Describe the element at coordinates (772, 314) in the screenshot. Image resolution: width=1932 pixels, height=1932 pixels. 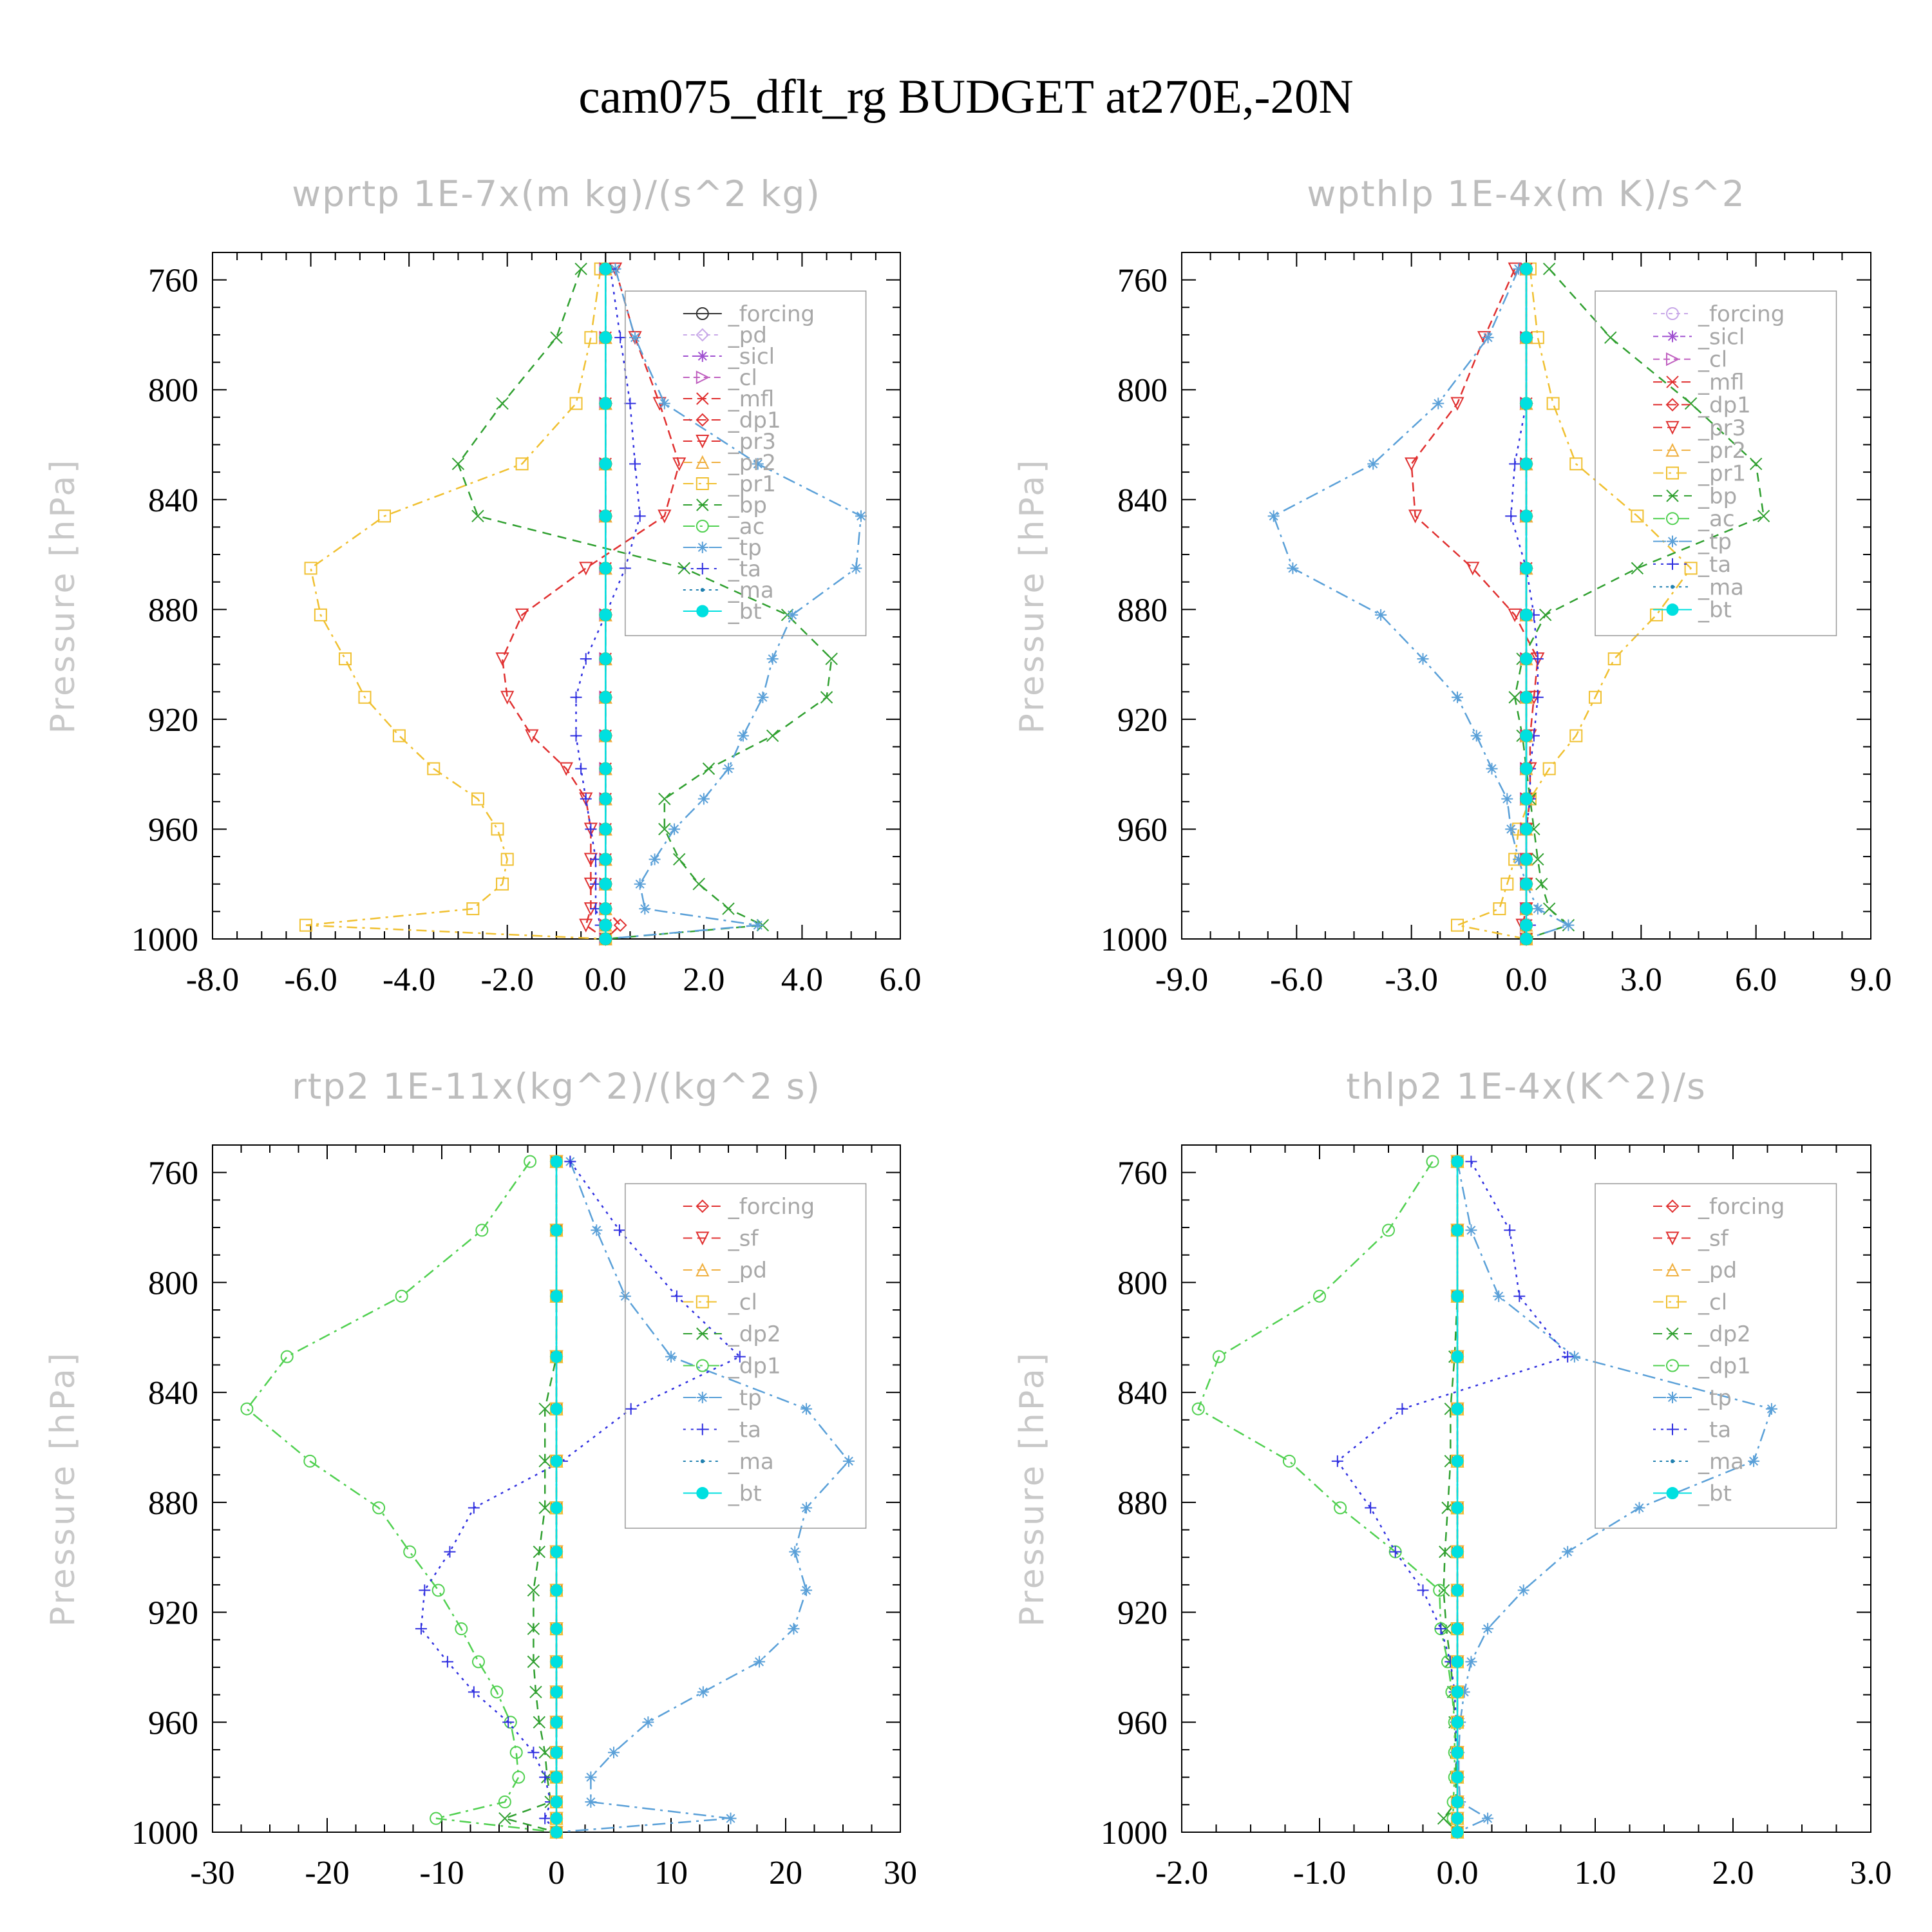
I see `legend-label: _forcing` at that location.